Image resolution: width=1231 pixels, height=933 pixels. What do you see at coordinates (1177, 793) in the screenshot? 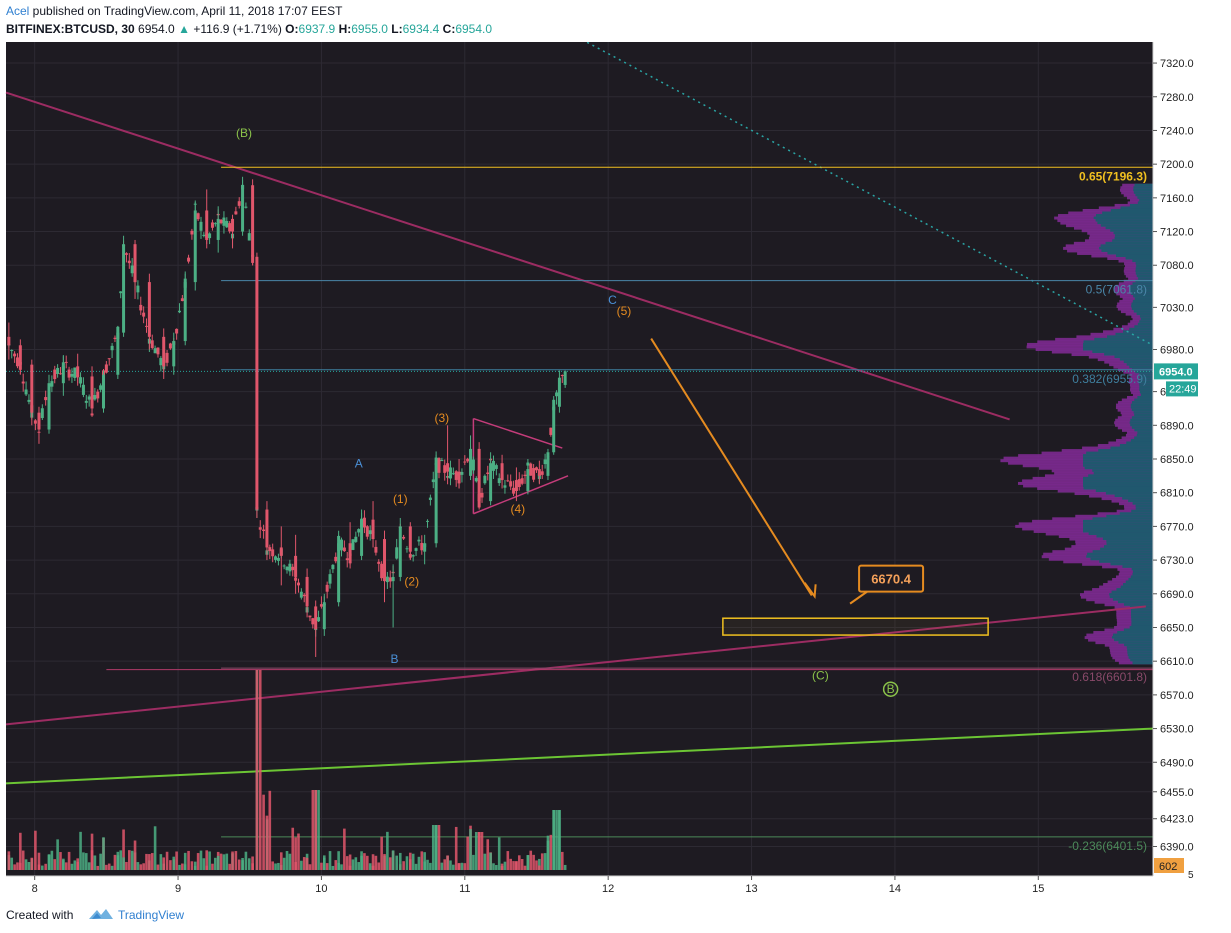
I see `price-tick-label: 6455.0` at bounding box center [1177, 793].